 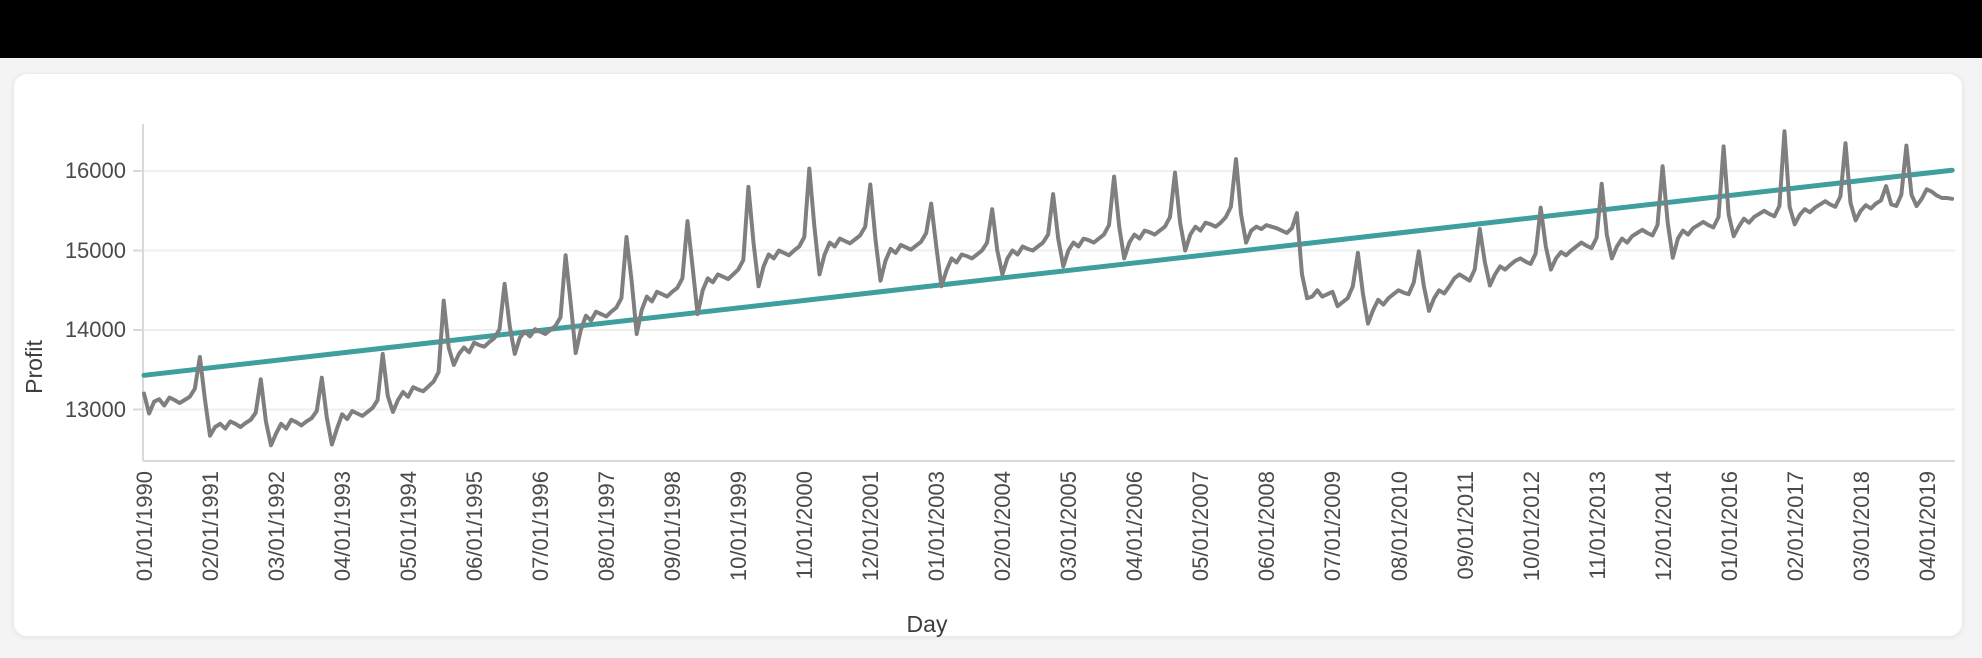 What do you see at coordinates (1399, 526) in the screenshot?
I see `x-tick-label: 08/01/2010` at bounding box center [1399, 526].